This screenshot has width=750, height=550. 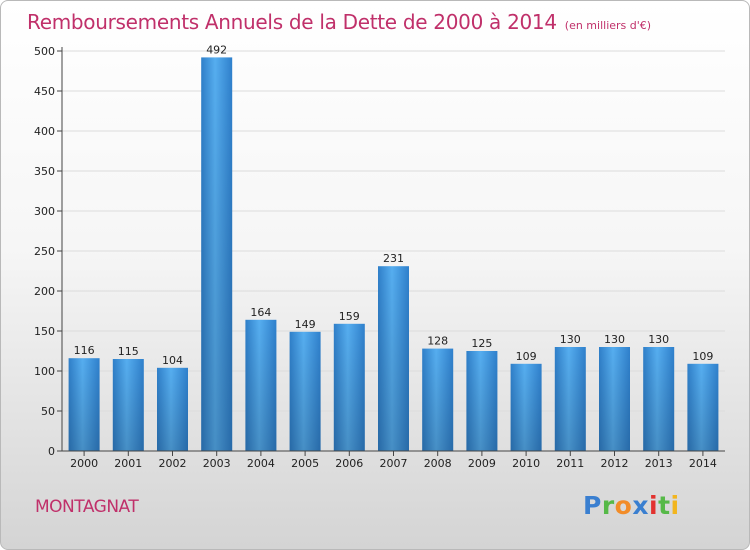 I want to click on bar-value-label: 116, so click(x=84, y=350).